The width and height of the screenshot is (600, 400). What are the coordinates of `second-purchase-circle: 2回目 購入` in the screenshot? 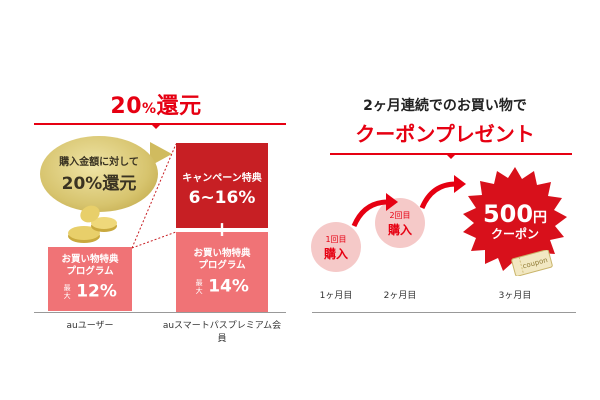 It's located at (400, 223).